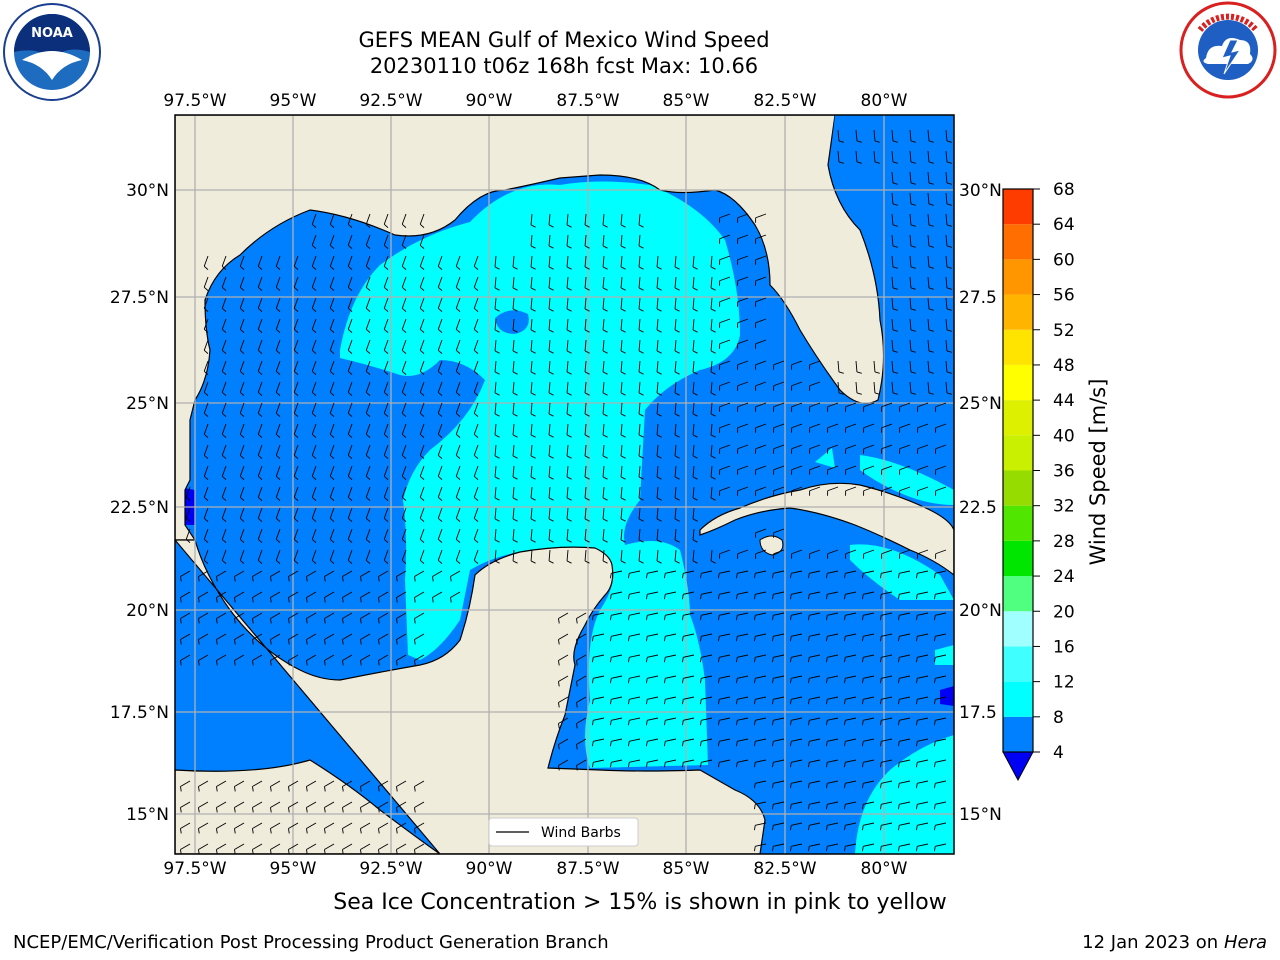 Image resolution: width=1280 pixels, height=960 pixels. I want to click on lat-tick-label: 20°N, so click(980, 611).